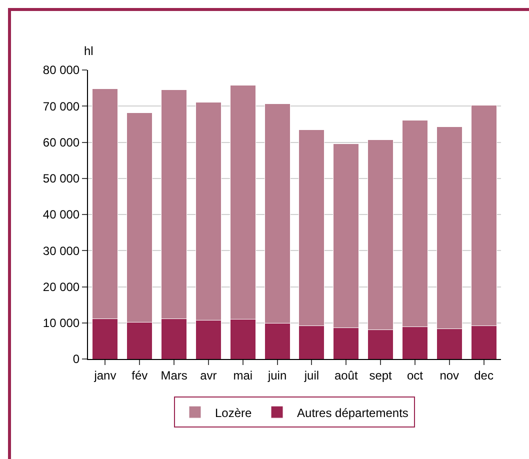  What do you see at coordinates (61, 215) in the screenshot?
I see `y-tick-label: 40 000` at bounding box center [61, 215].